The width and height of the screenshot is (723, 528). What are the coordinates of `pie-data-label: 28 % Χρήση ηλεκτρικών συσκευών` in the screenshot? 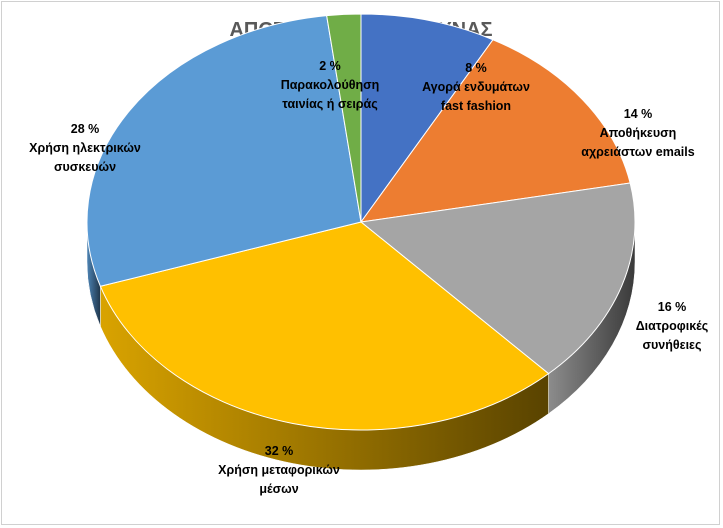 It's located at (85, 148).